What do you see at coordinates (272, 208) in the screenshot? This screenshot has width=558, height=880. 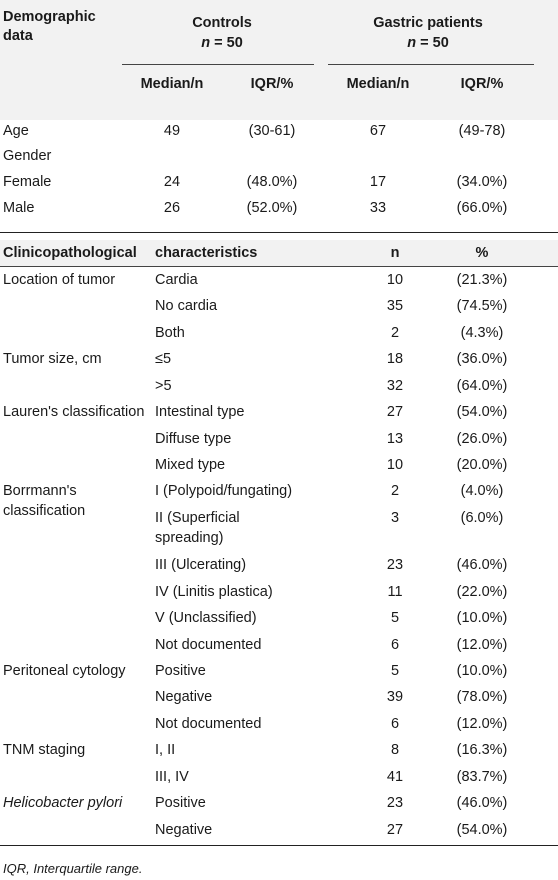 I see `controls-iqr: (52.0%)` at bounding box center [272, 208].